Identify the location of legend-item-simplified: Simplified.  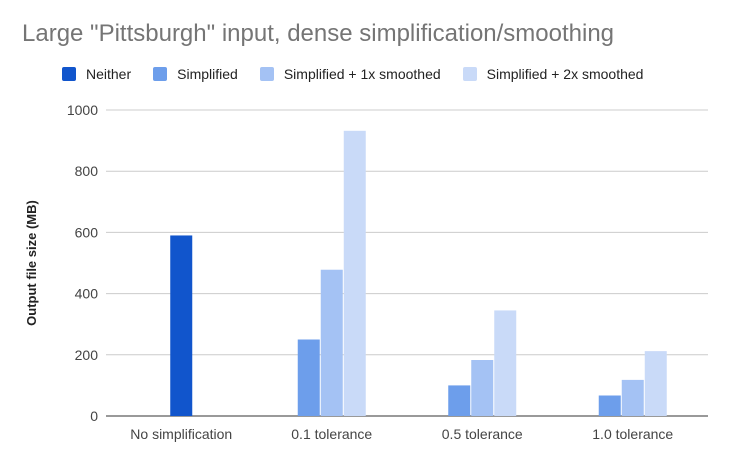
(195, 74).